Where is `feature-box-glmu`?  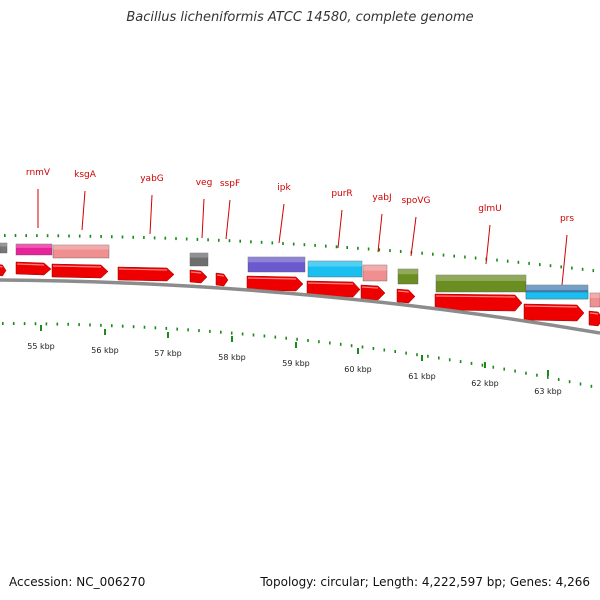 feature-box-glmu is located at coordinates (481, 283).